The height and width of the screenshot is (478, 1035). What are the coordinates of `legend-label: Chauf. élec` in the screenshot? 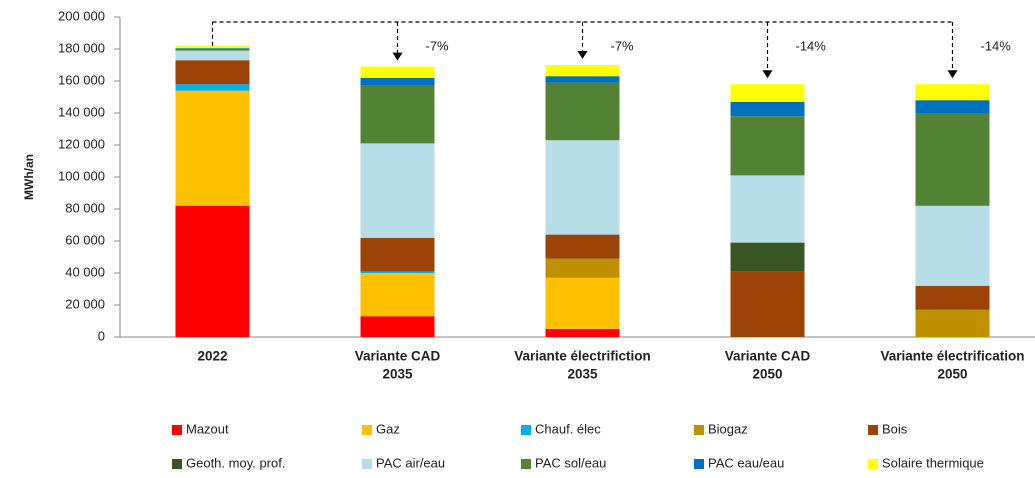 It's located at (568, 428).